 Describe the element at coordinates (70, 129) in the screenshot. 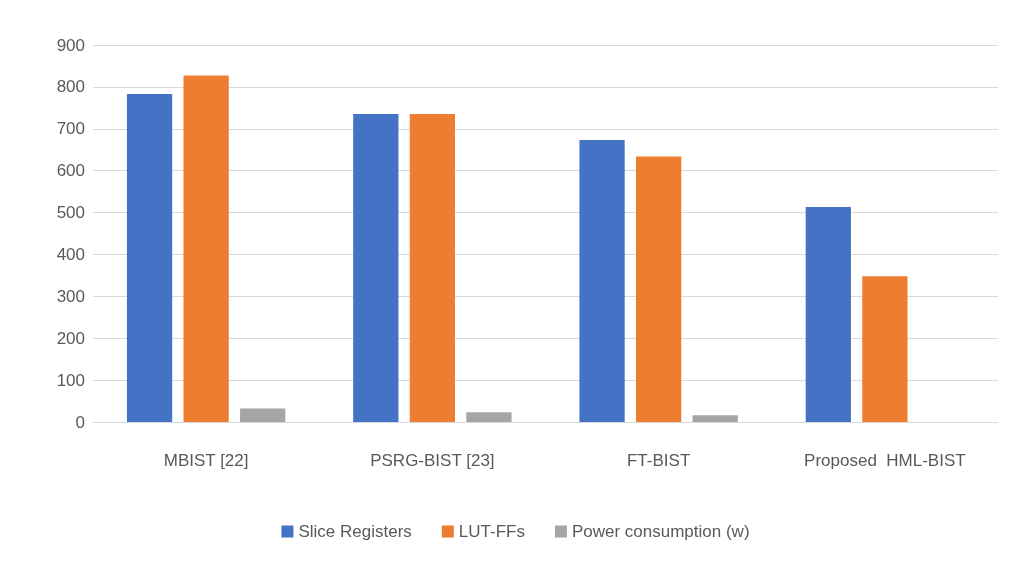

I see `y-tick-label: 700` at that location.